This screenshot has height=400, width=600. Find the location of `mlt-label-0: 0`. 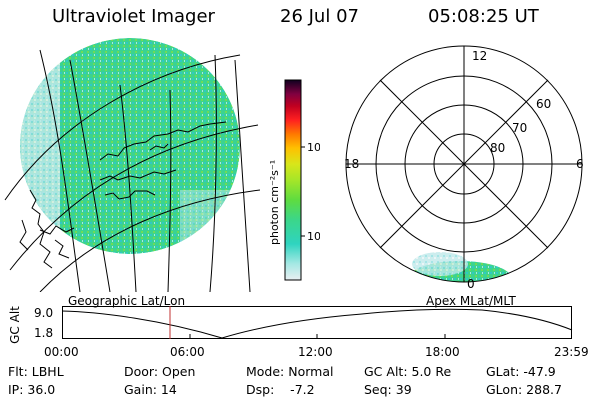

mlt-label-0: 0 is located at coordinates (471, 284).